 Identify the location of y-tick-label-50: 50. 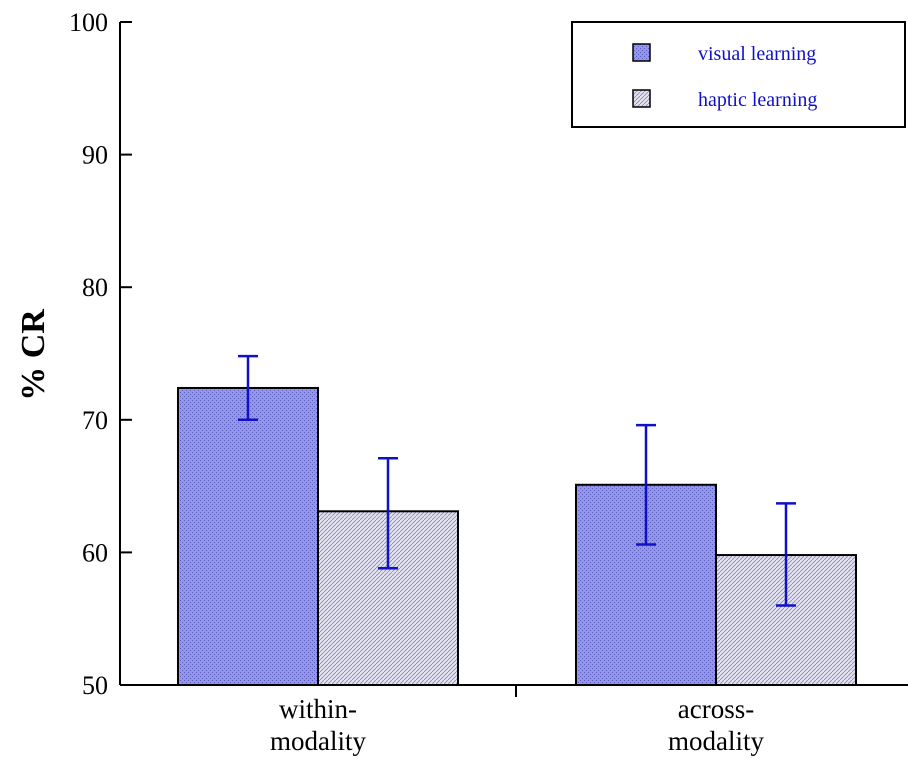
(95, 685).